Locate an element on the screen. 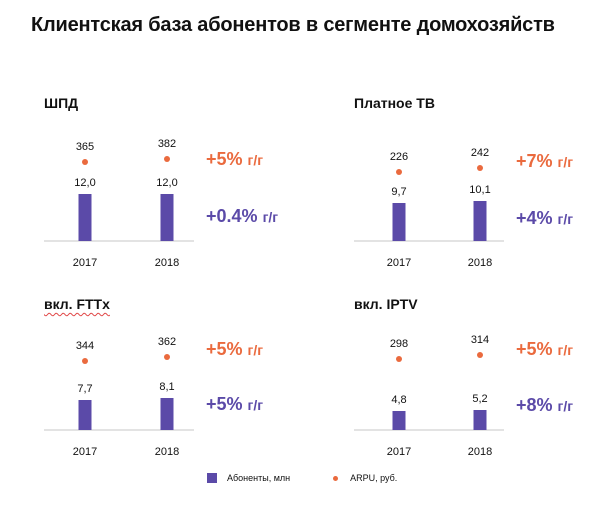 This screenshot has width=615, height=506. subscribers-change-value: +5% is located at coordinates (224, 404).